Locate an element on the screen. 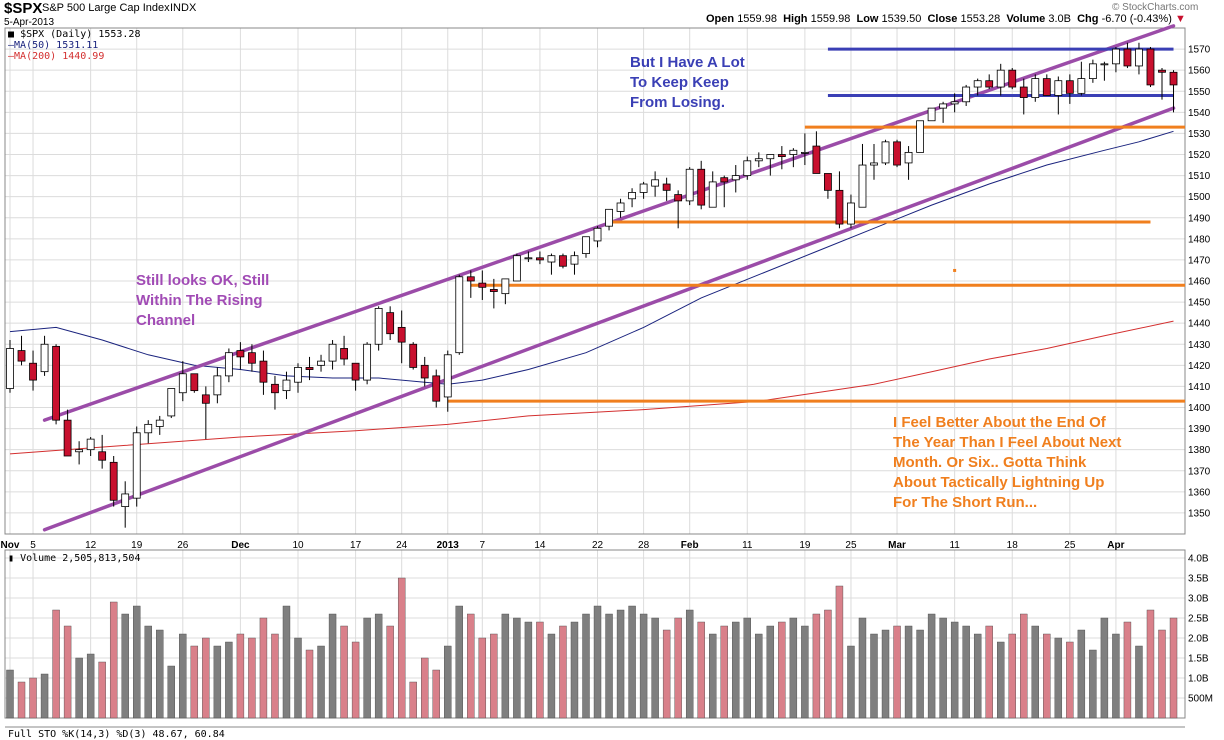 Image resolution: width=1224 pixels, height=740 pixels. volume-value: 3.0B is located at coordinates (1059, 19).